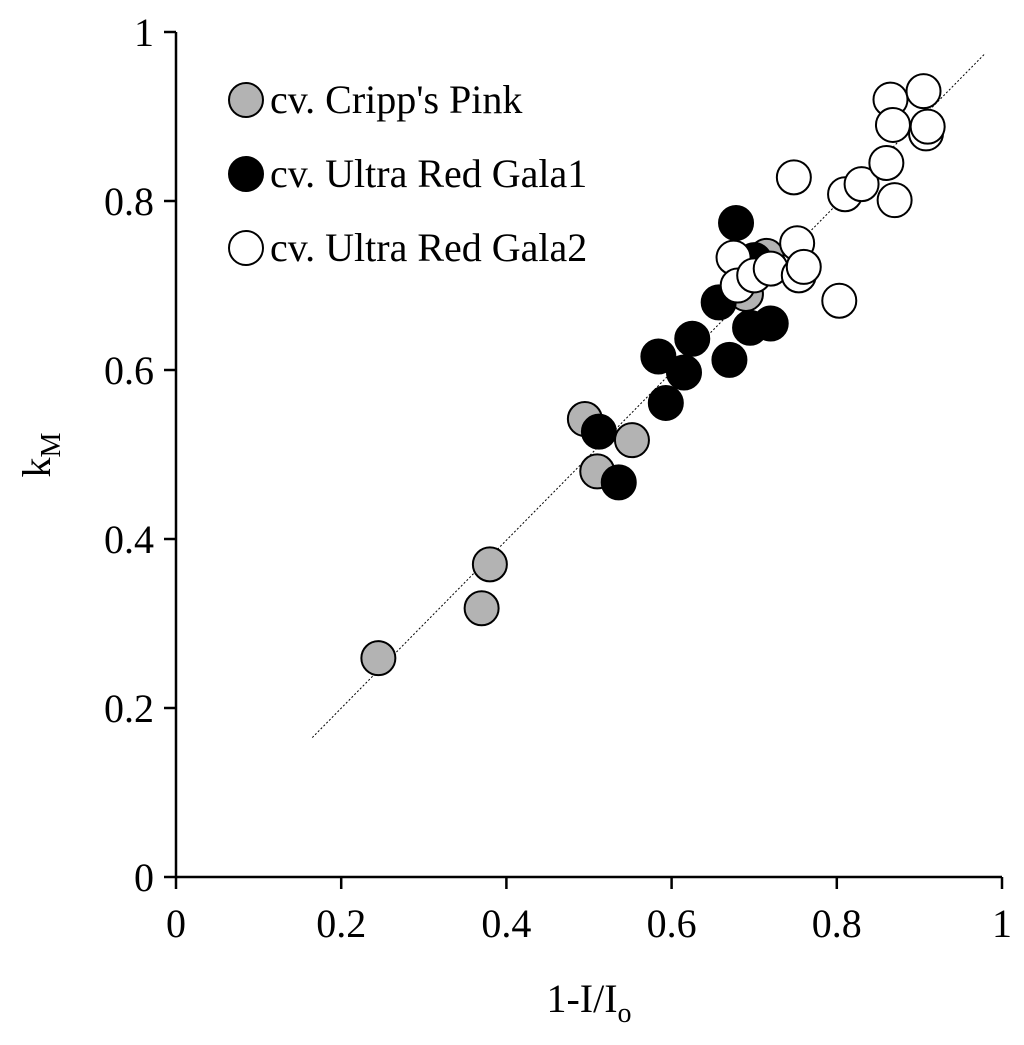 Image resolution: width=1024 pixels, height=1045 pixels. What do you see at coordinates (129, 539) in the screenshot?
I see `y-tick-label: 0.4` at bounding box center [129, 539].